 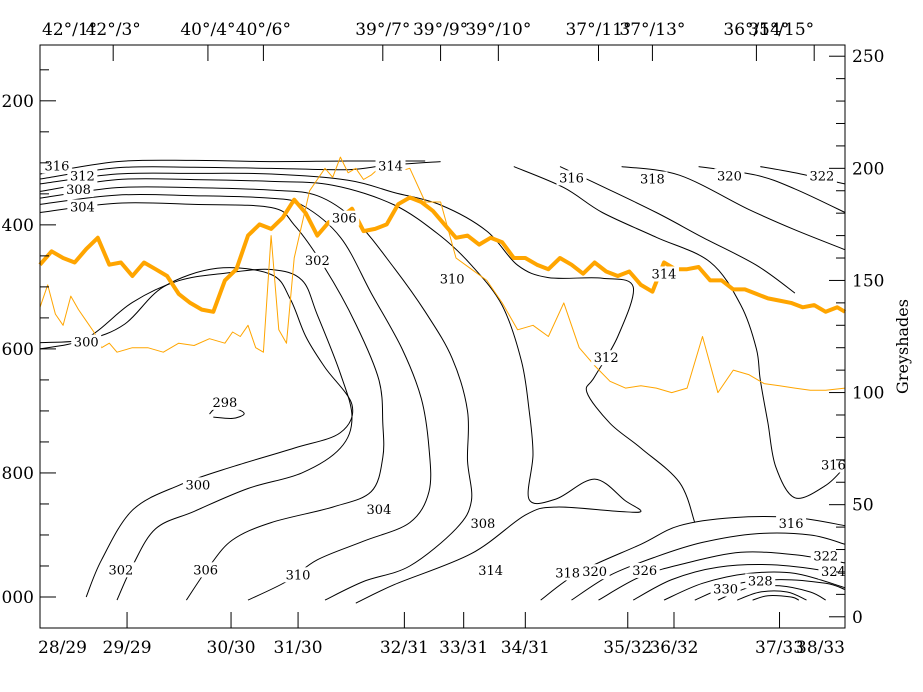 What do you see at coordinates (868, 57) in the screenshot?
I see `right-tick-label: 250` at bounding box center [868, 57].